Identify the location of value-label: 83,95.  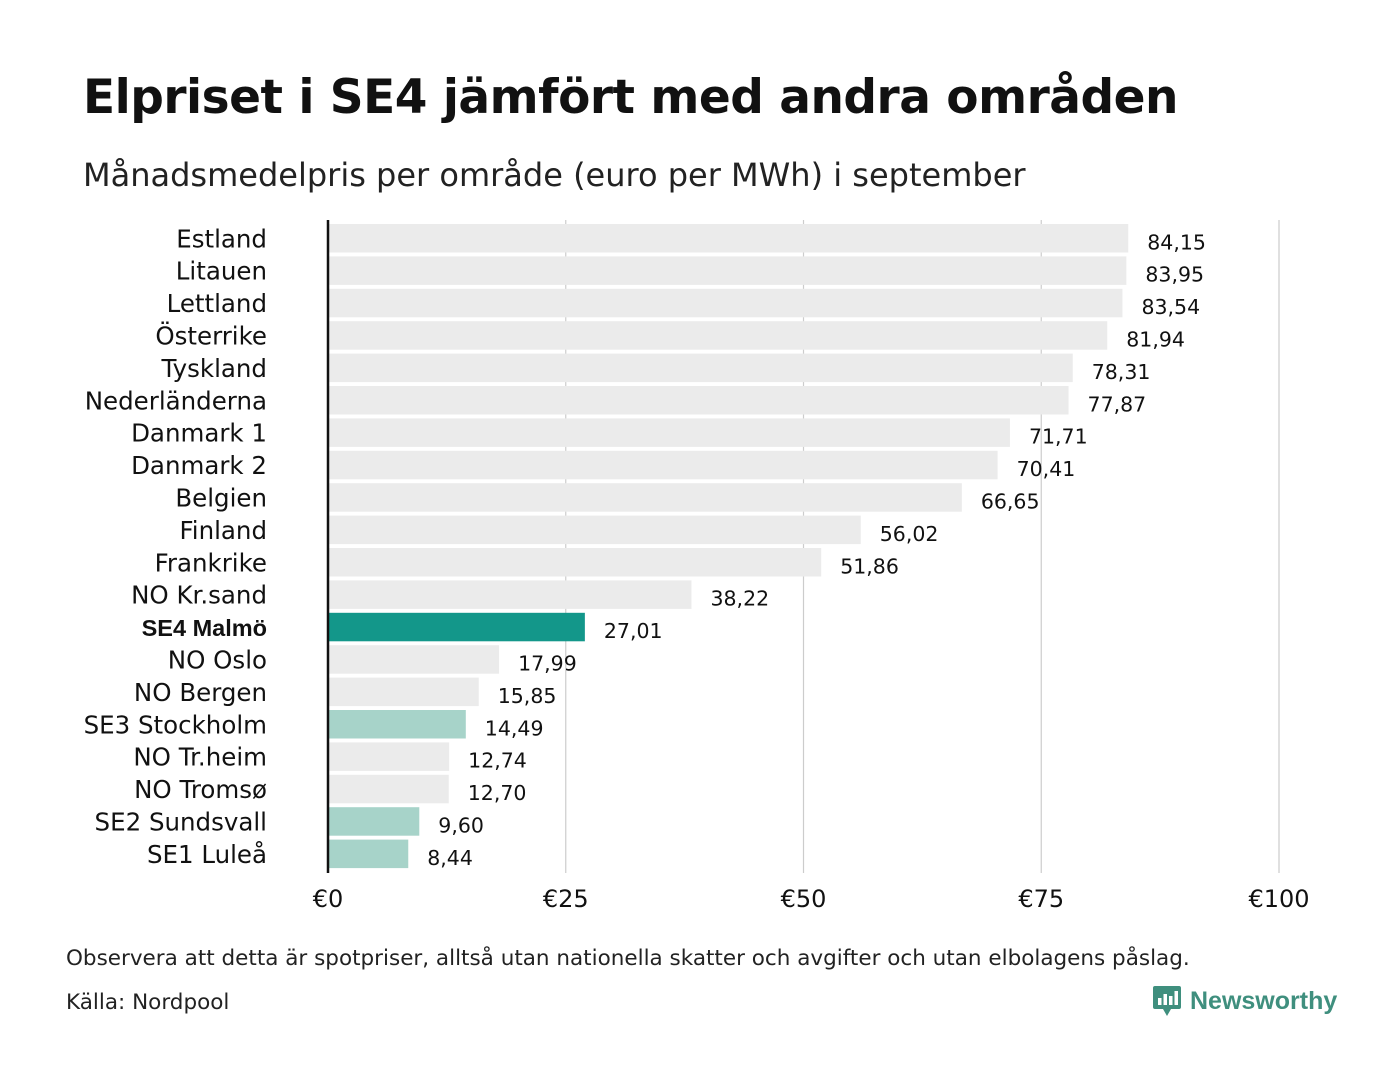
(1174, 275).